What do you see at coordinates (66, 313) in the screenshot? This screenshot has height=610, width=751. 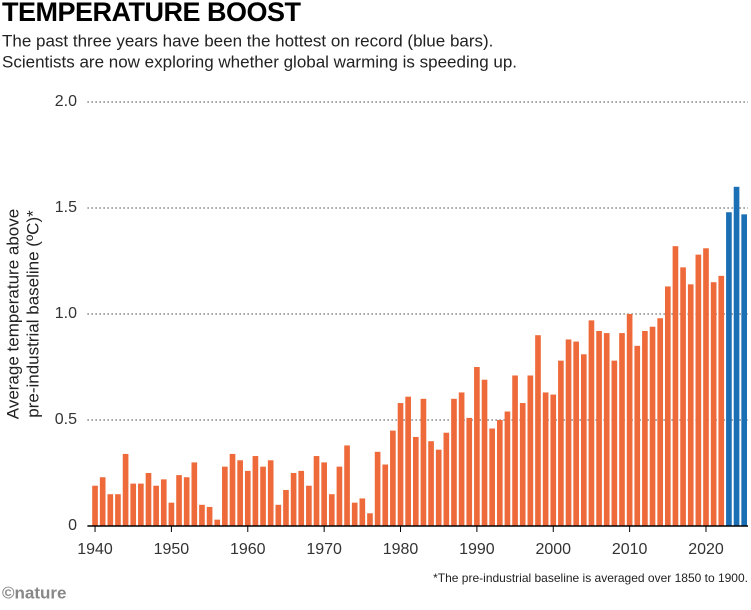 I see `y-tick-label: 1.0` at bounding box center [66, 313].